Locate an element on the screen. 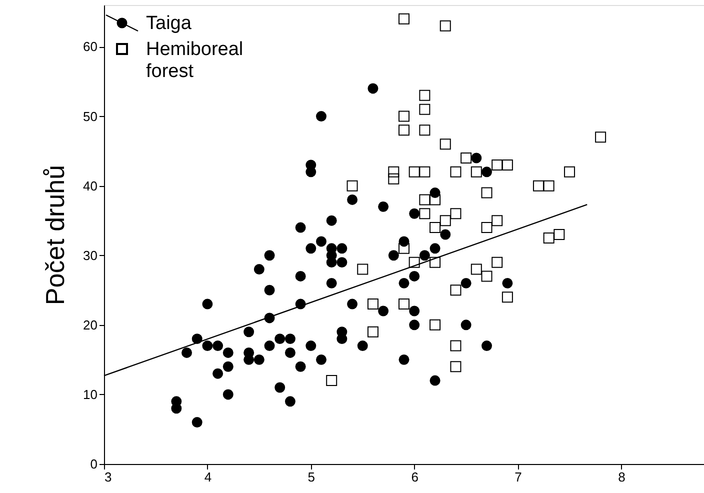 This screenshot has width=704, height=493. y-tick-label: 60 is located at coordinates (90, 46).